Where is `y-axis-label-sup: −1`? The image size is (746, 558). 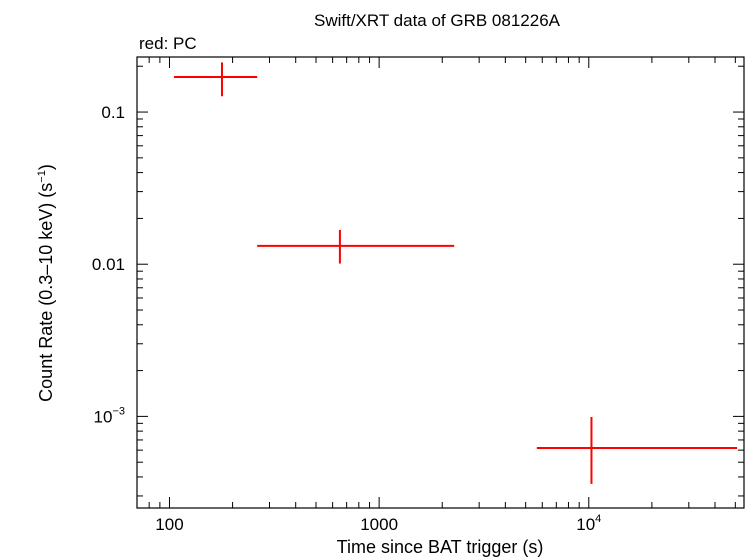 y-axis-label-sup: −1 is located at coordinates (42, 176).